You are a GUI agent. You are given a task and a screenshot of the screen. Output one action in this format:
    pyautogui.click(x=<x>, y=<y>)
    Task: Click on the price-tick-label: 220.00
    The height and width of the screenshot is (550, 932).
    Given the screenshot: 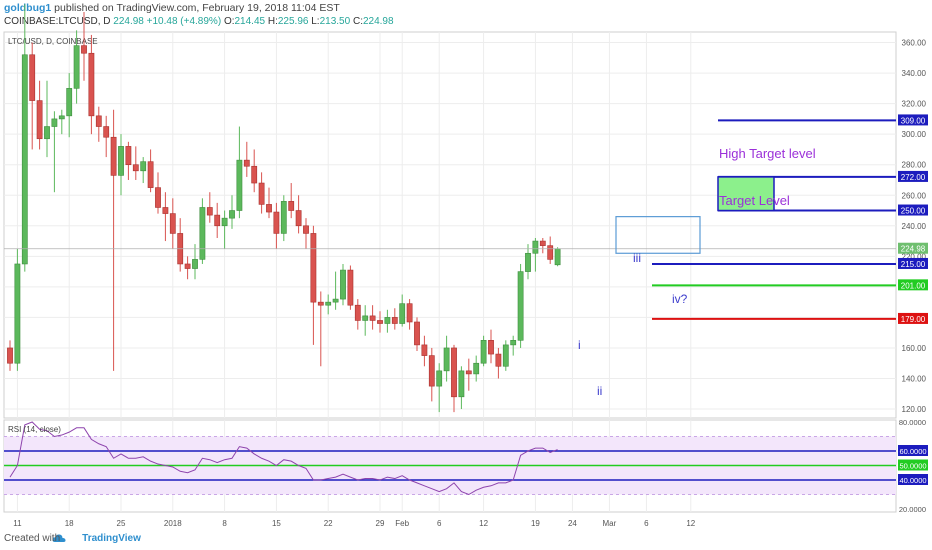 What is the action you would take?
    pyautogui.click(x=914, y=256)
    